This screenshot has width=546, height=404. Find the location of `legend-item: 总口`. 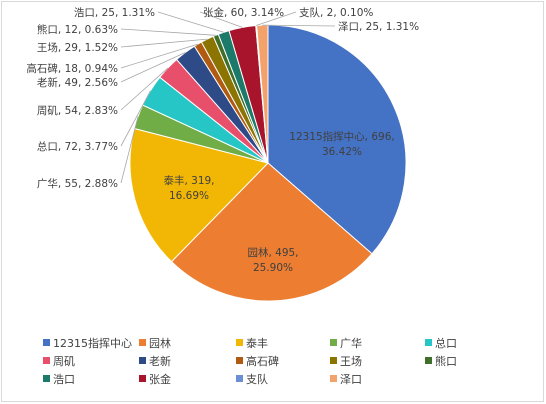

legend-item: 总口 is located at coordinates (441, 343).